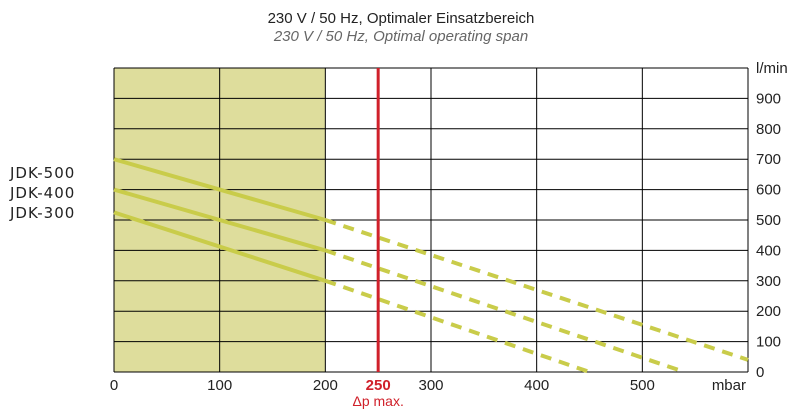 This screenshot has height=412, width=802. Describe the element at coordinates (729, 385) in the screenshot. I see `x-unit-label: mbar` at that location.